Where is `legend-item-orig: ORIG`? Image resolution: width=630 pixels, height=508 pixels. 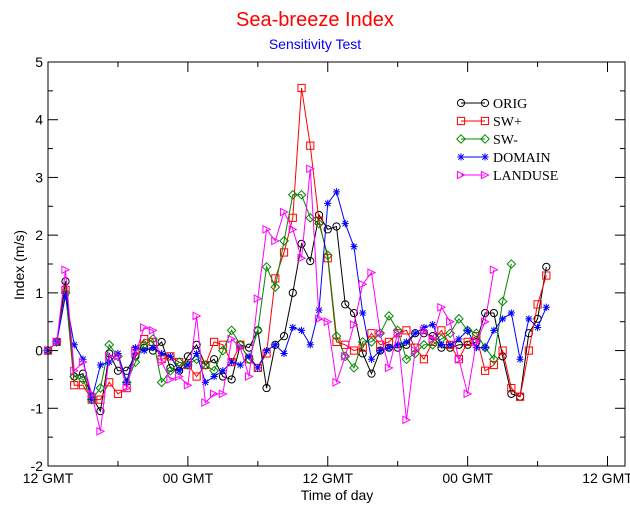 legend-item-orig: ORIG is located at coordinates (491, 104).